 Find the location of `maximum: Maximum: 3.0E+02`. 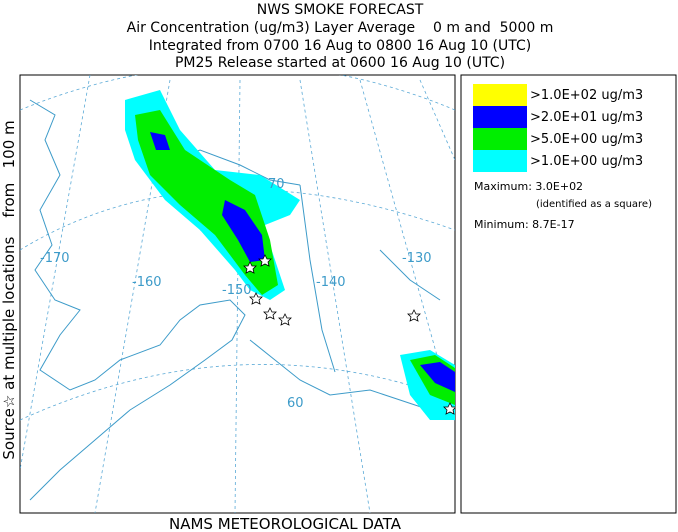

maximum: Maximum: 3.0E+02 is located at coordinates (528, 186).